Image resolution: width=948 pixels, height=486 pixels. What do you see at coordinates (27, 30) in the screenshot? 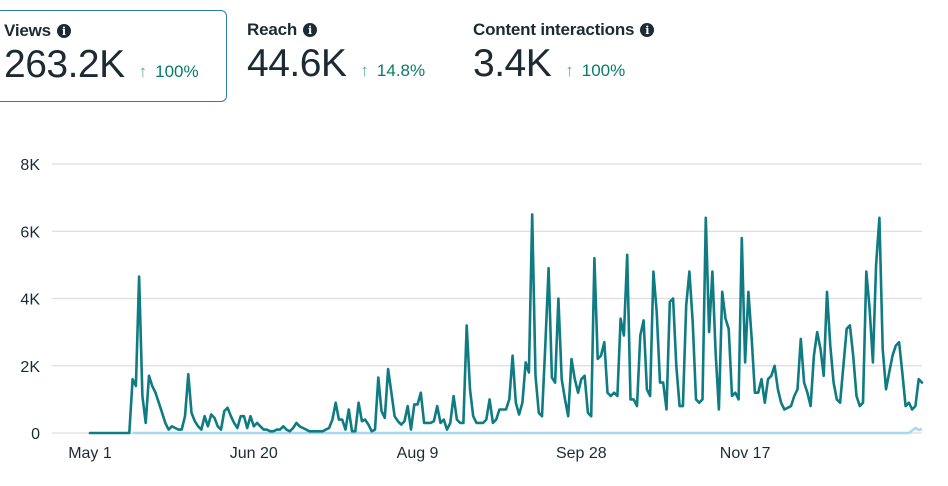
I see `metric-title-text: Views` at bounding box center [27, 30].